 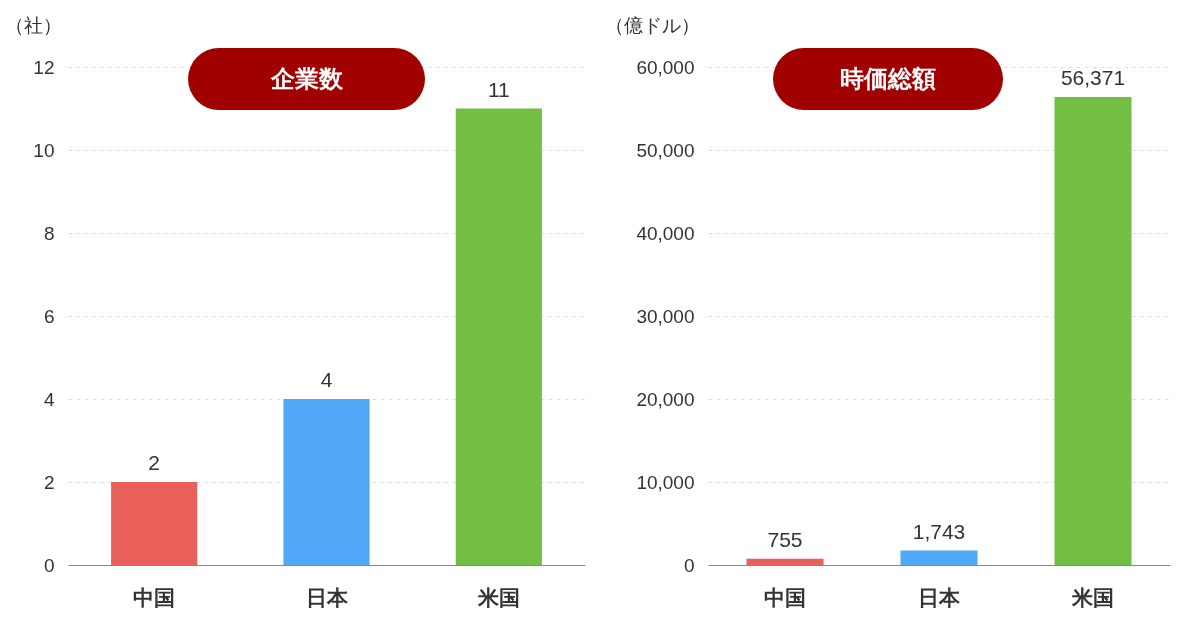 What do you see at coordinates (154, 462) in the screenshot?
I see `data-label: 2` at bounding box center [154, 462].